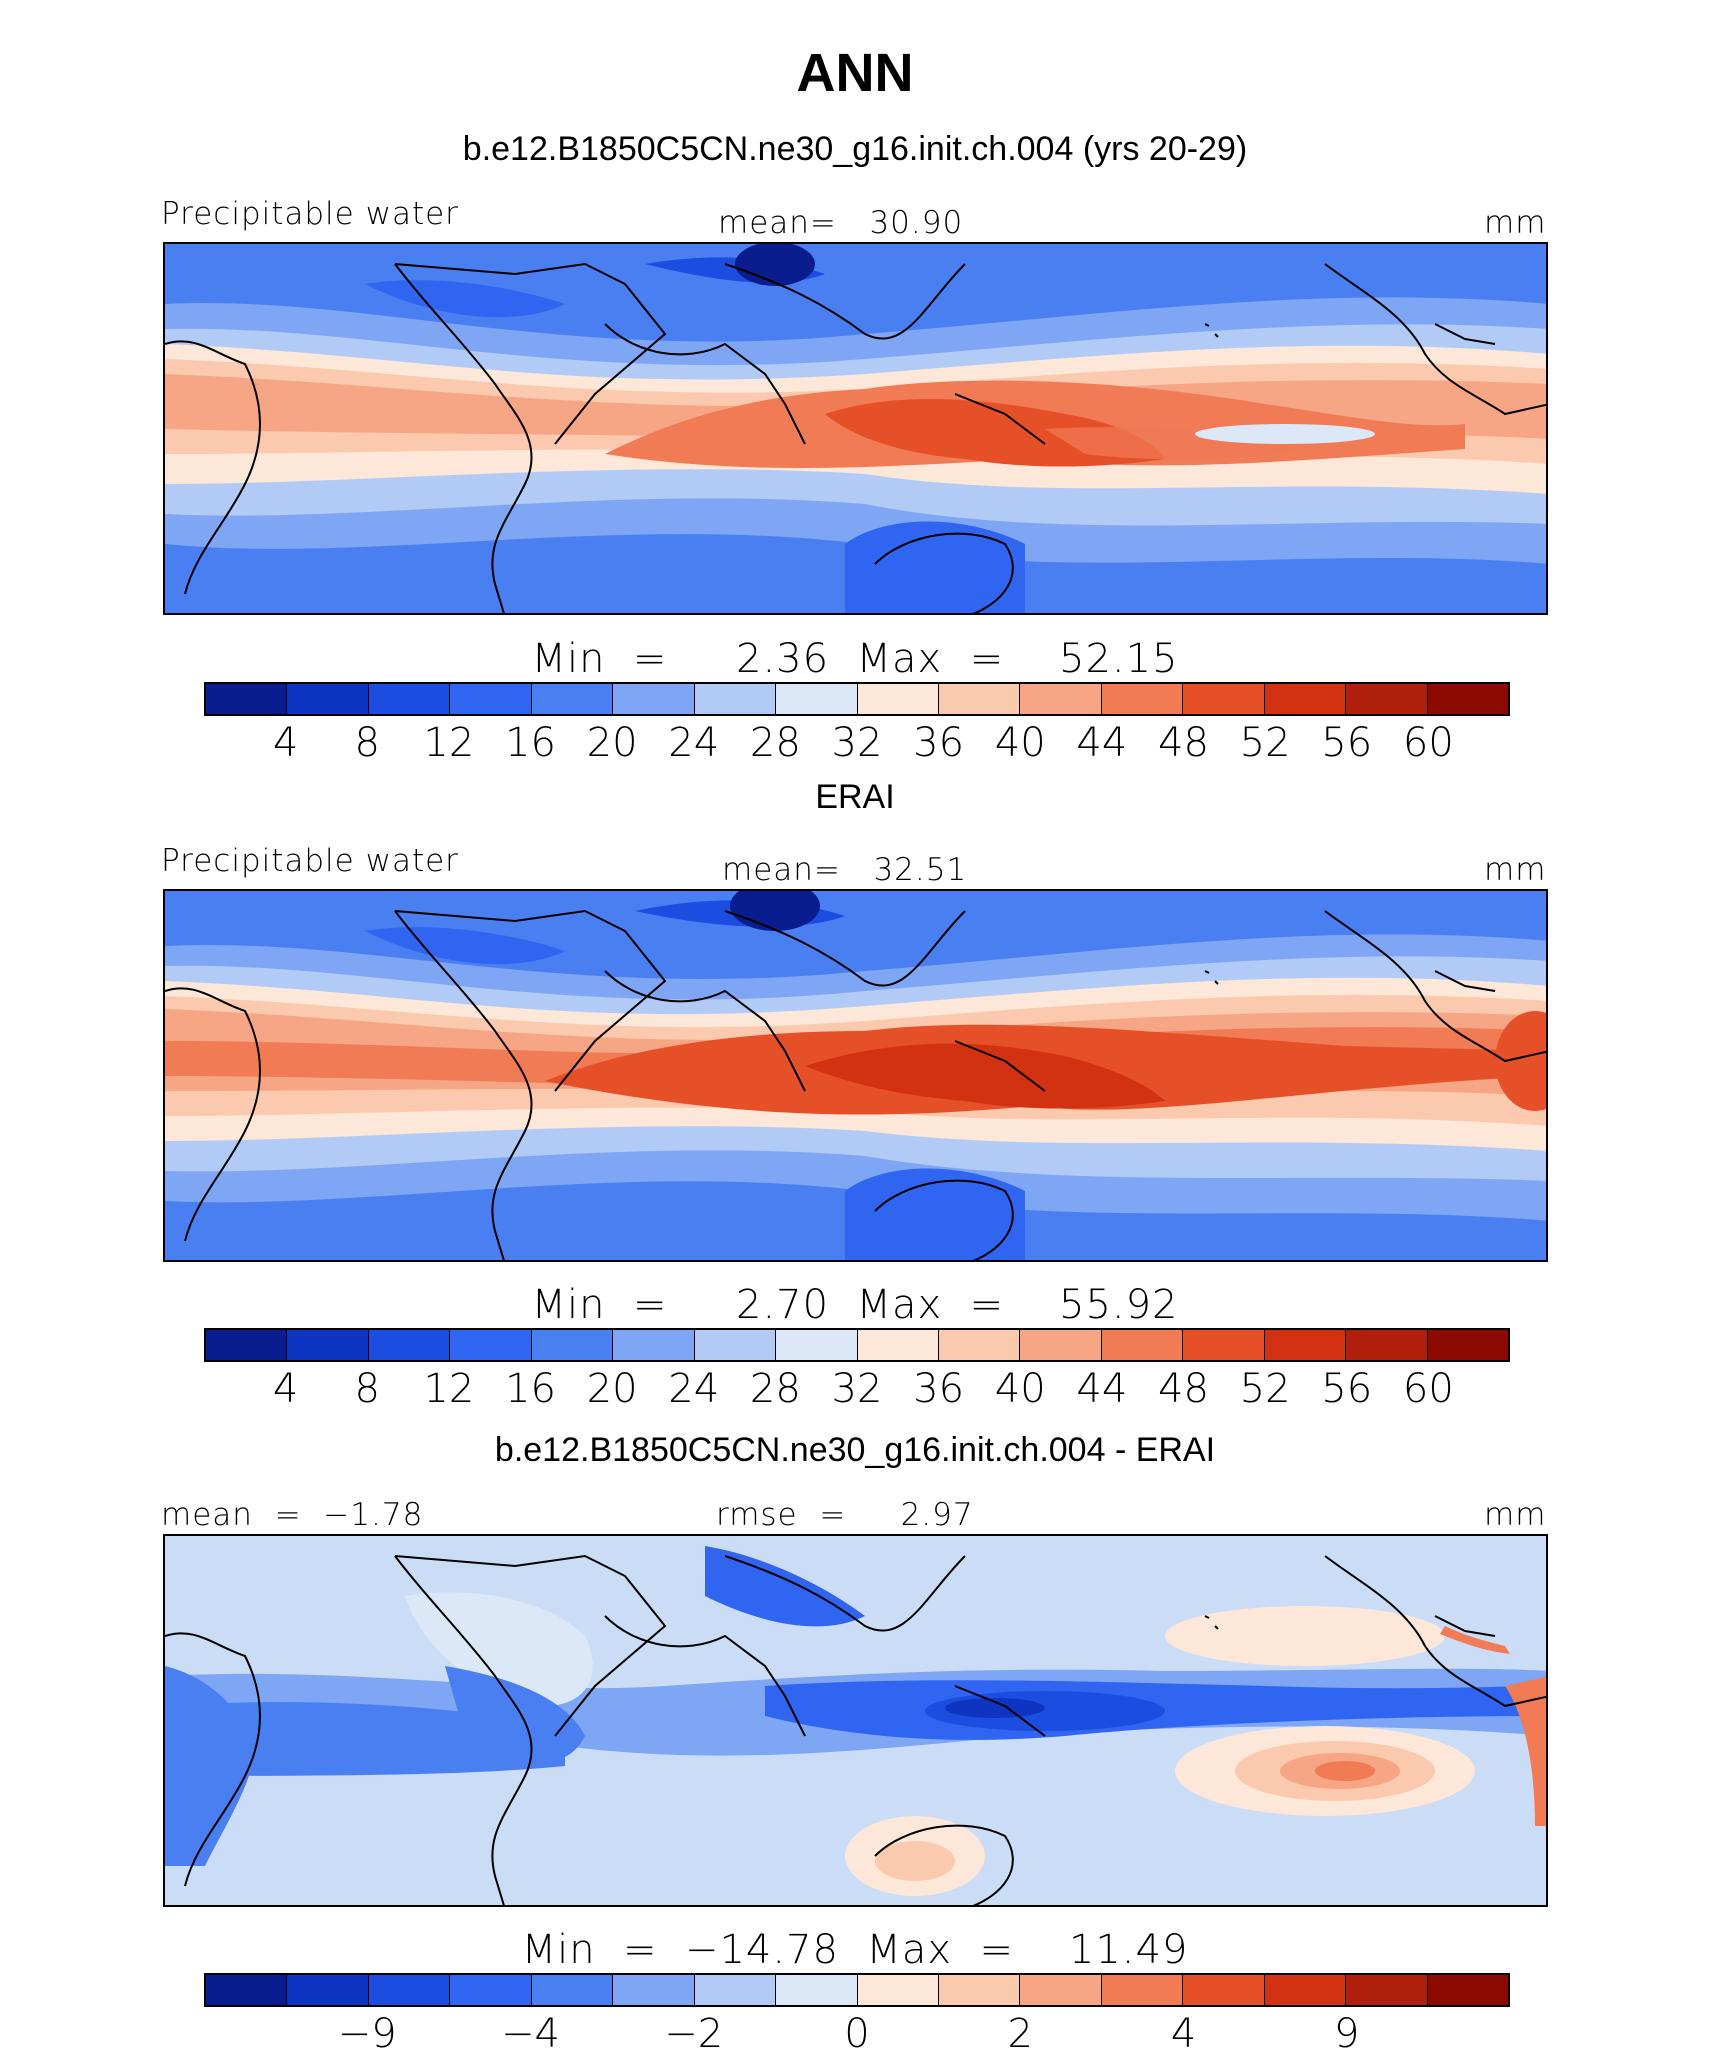 This screenshot has height=2067, width=1710. What do you see at coordinates (855, 1950) in the screenshot?
I see `minmax-diff: Min = −14.78 Max = 11.49` at bounding box center [855, 1950].